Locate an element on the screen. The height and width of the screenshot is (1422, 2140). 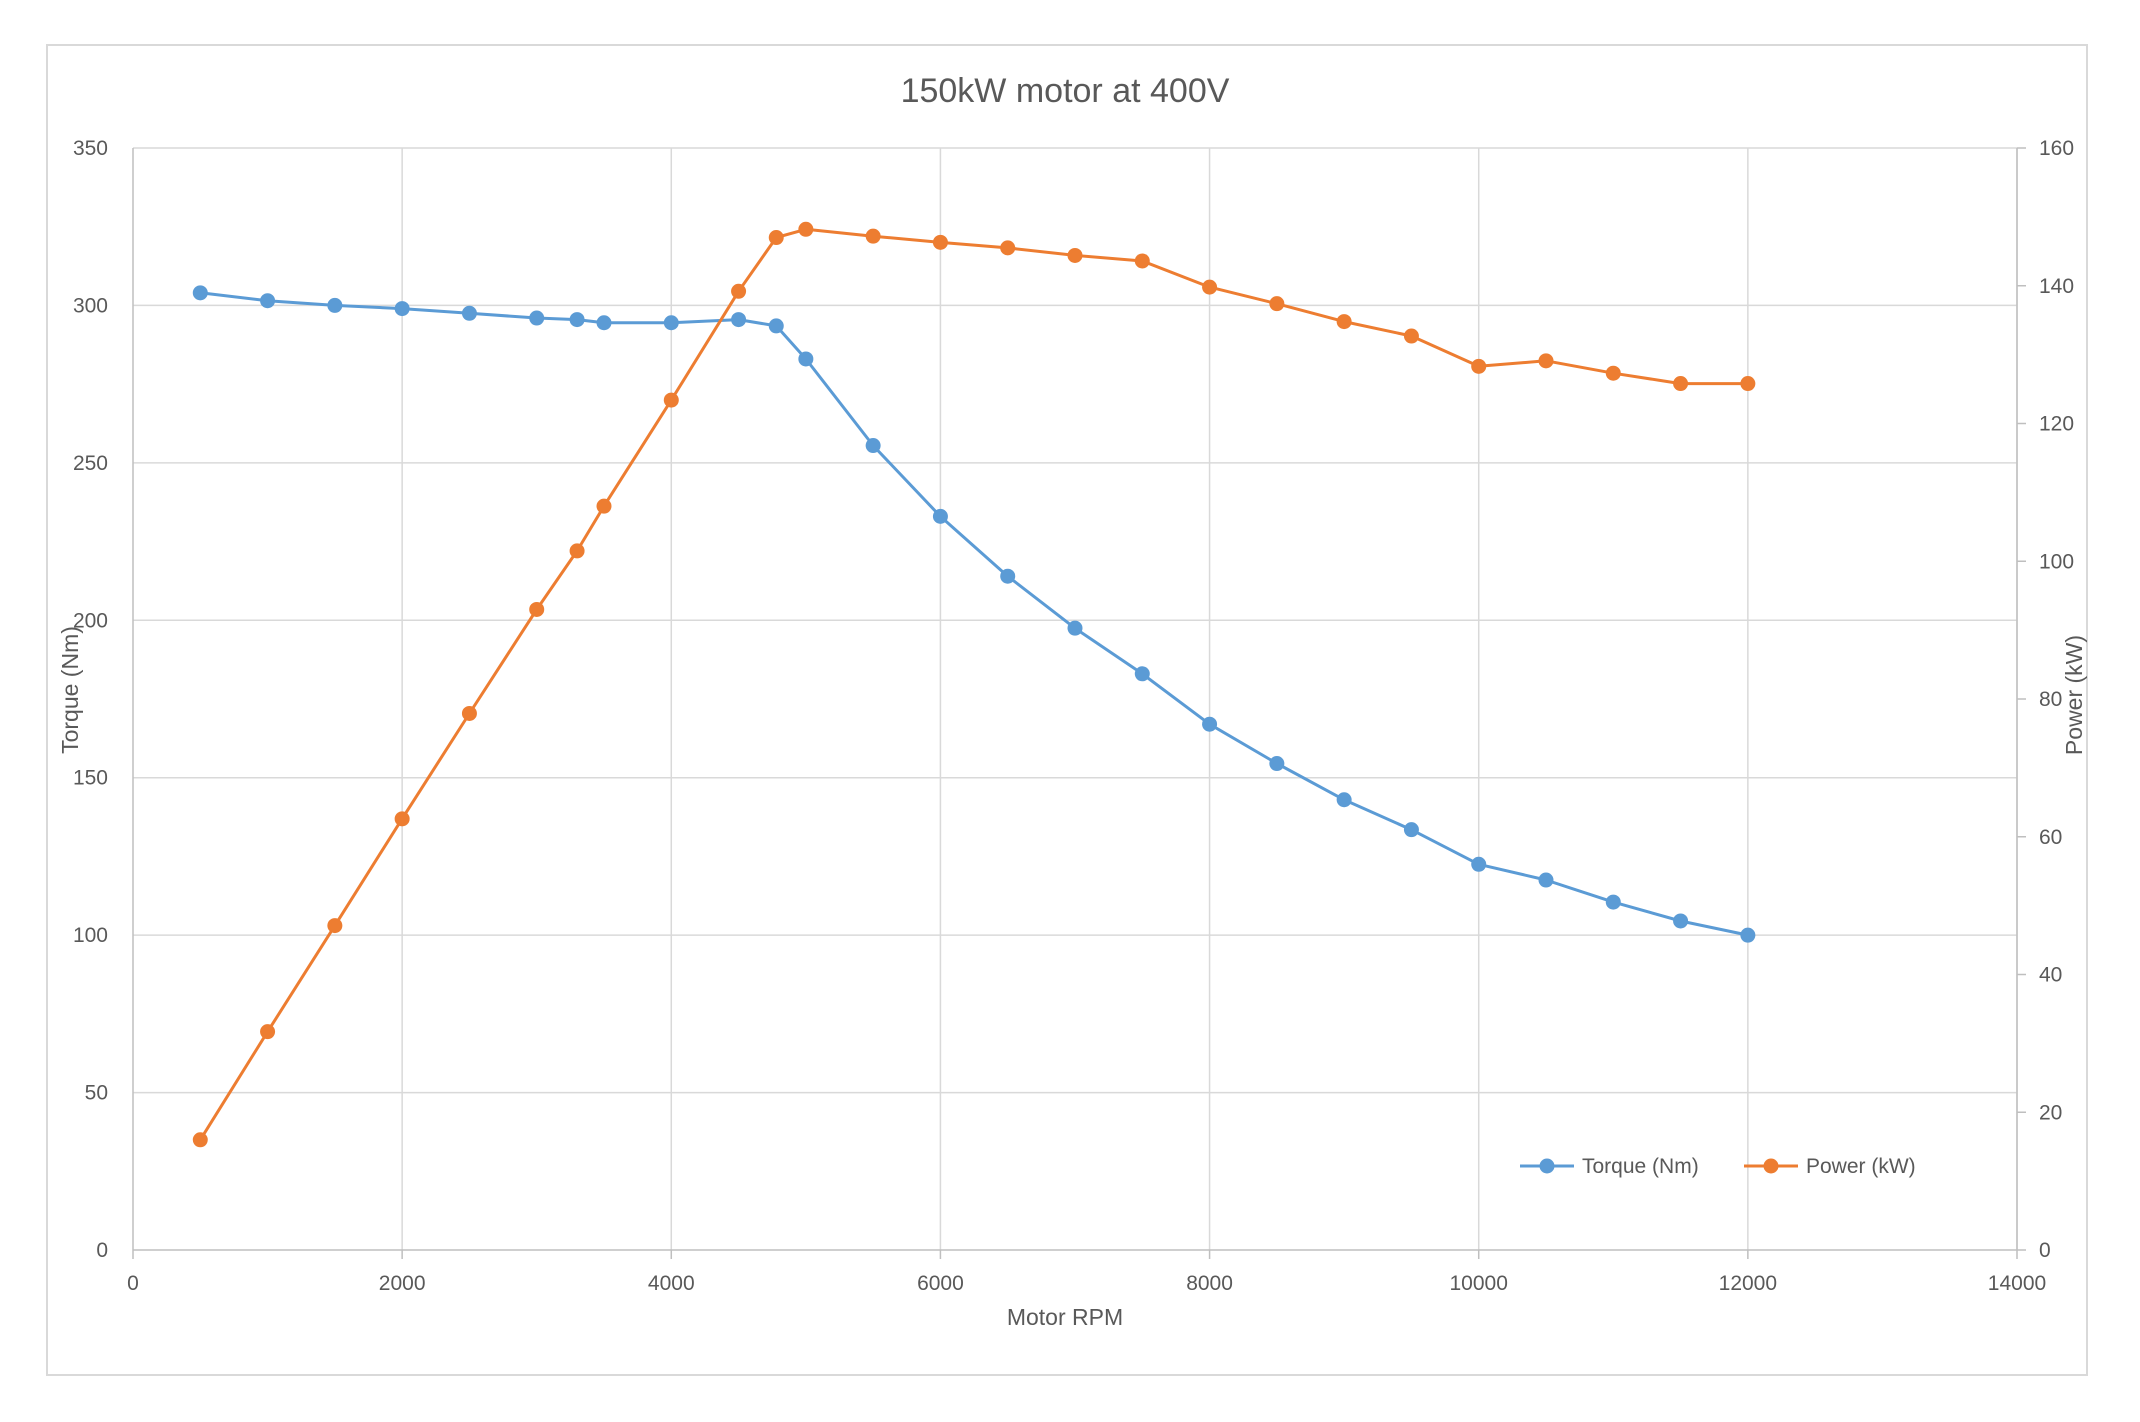
x-tick-label: 4000 is located at coordinates (671, 1283).